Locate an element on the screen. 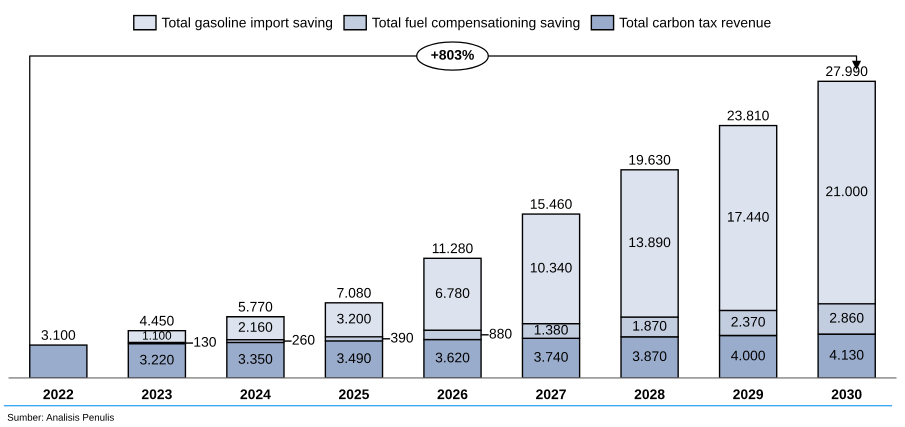 This screenshot has height=427, width=905. data-label: 2.860 is located at coordinates (847, 317).